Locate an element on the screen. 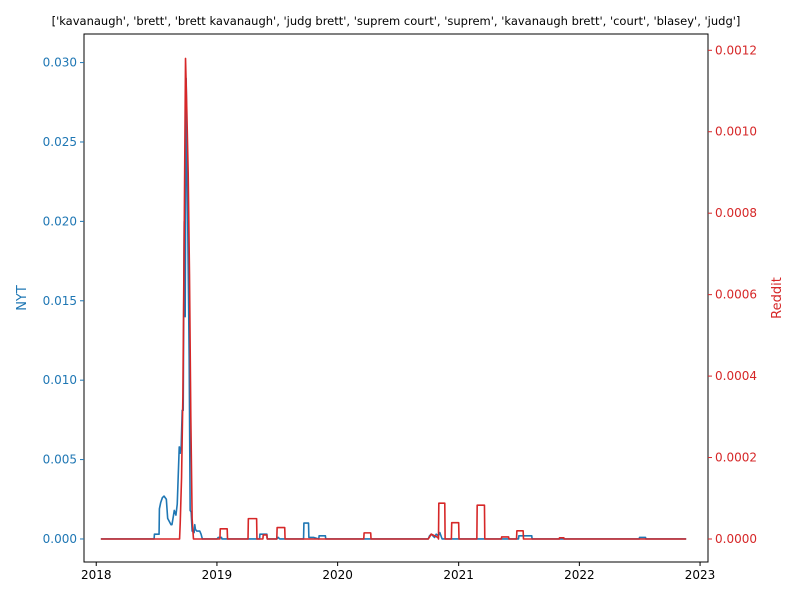 The image size is (800, 600). y-right-tick-label: 0.0006 is located at coordinates (736, 295).